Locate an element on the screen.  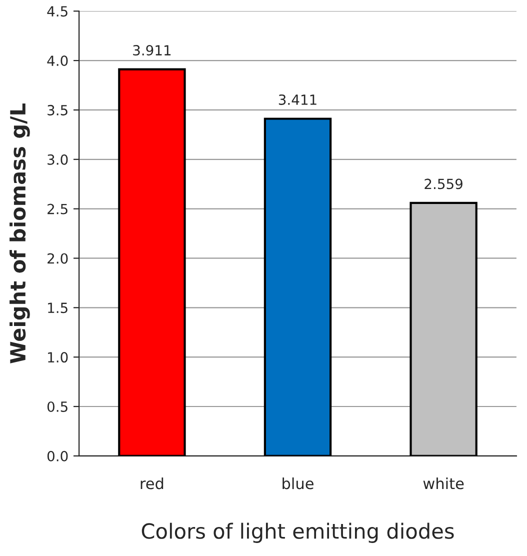
y-tick-label: 4.5 is located at coordinates (57, 11).